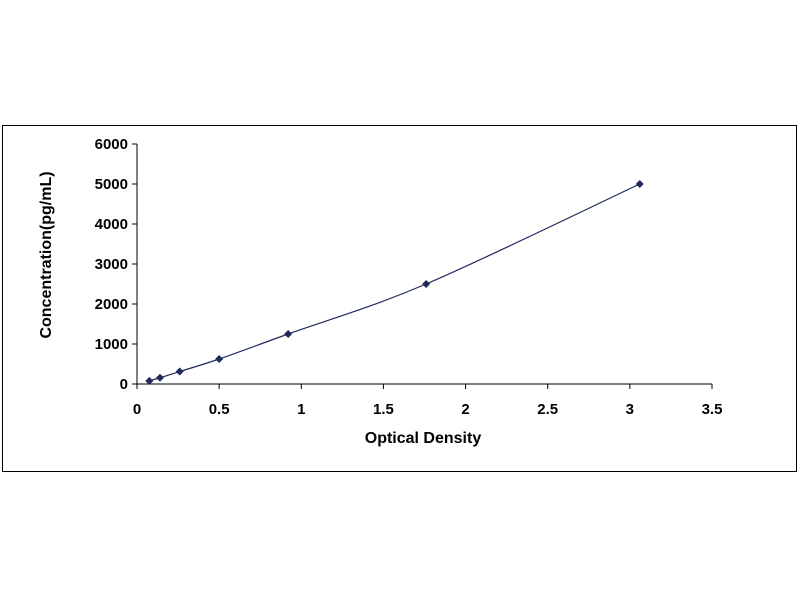 The height and width of the screenshot is (600, 800). Describe the element at coordinates (712, 409) in the screenshot. I see `x-tick-label: 3.5` at that location.